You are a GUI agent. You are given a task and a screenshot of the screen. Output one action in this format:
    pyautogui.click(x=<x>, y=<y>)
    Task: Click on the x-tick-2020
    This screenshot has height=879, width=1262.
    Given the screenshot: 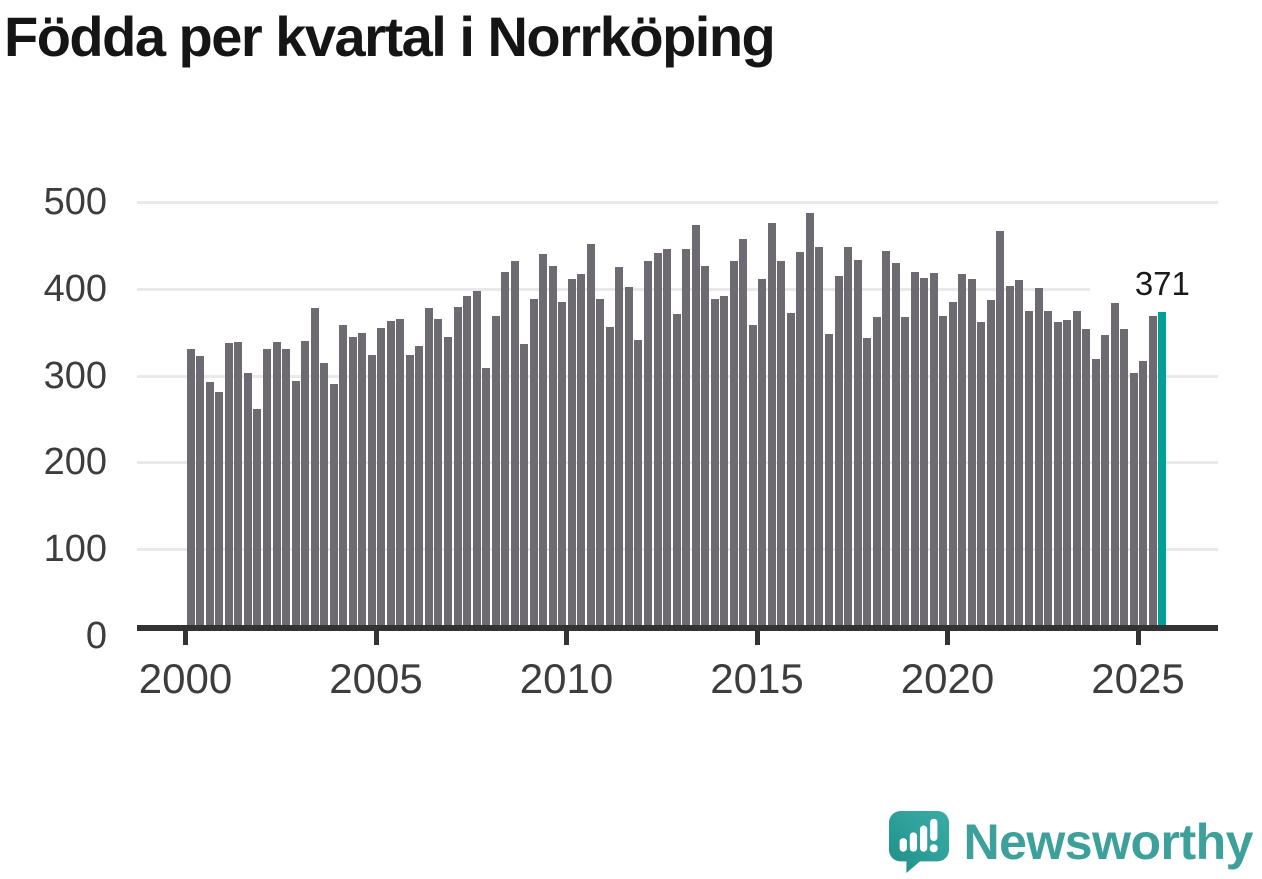 What is the action you would take?
    pyautogui.click(x=947, y=638)
    